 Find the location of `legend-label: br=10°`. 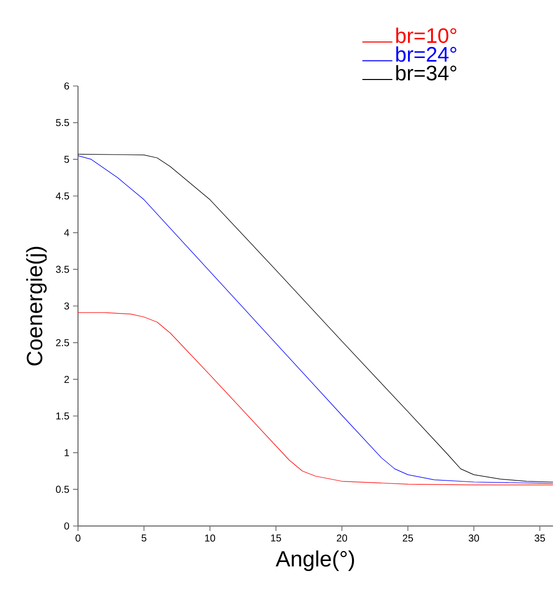

legend-label: br=10° is located at coordinates (426, 36).